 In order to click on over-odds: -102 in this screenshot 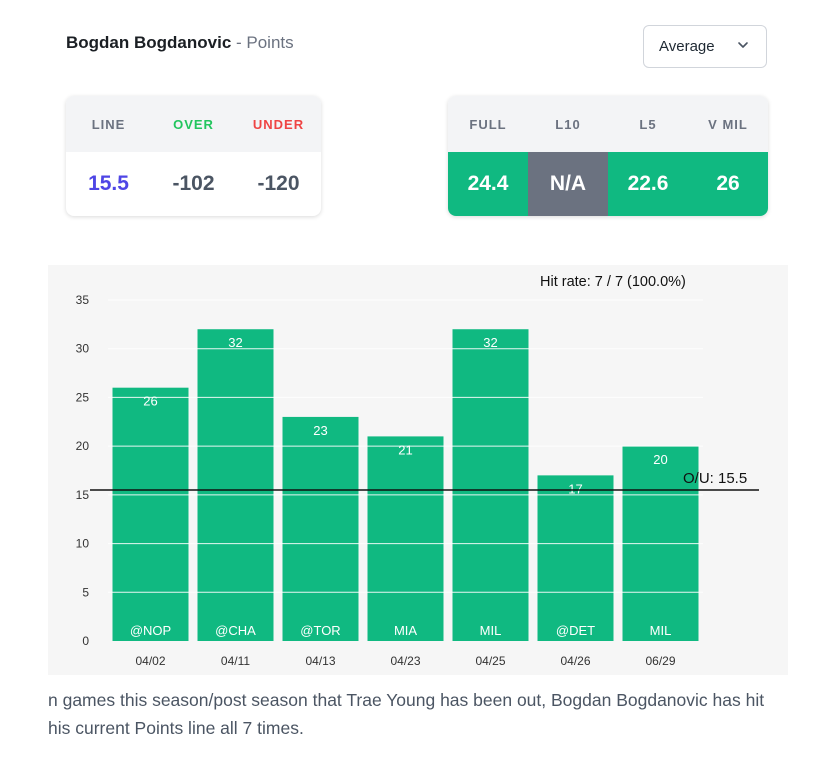, I will do `click(193, 183)`.